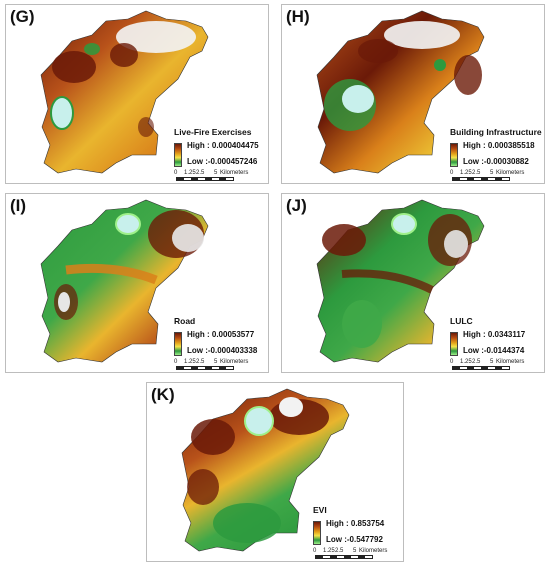 This screenshot has height=567, width=550. Describe the element at coordinates (221, 334) in the screenshot. I see `legend-high: High : 0.00053577` at that location.